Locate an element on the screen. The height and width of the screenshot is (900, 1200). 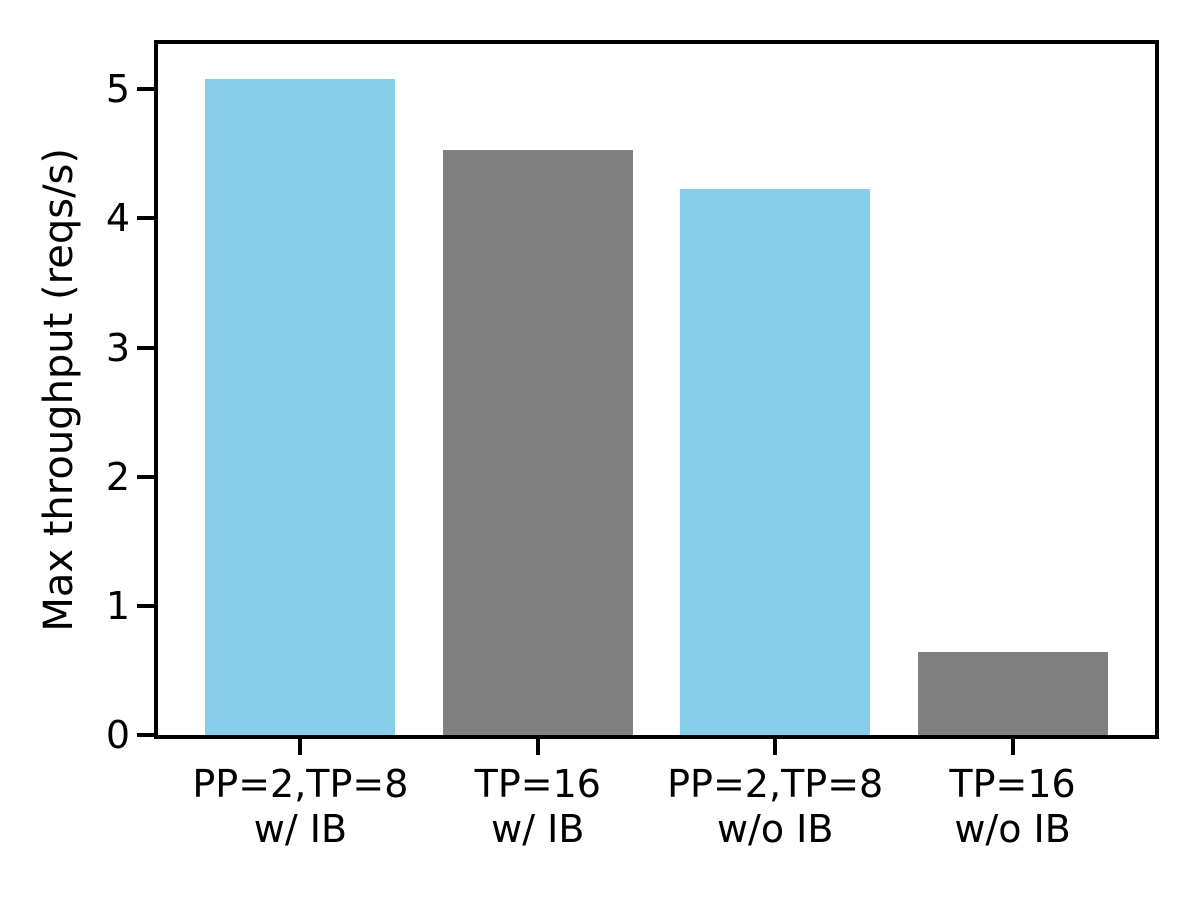
x-tick-label-1: PP=2,TP=8 w/ IB is located at coordinates (300, 806).